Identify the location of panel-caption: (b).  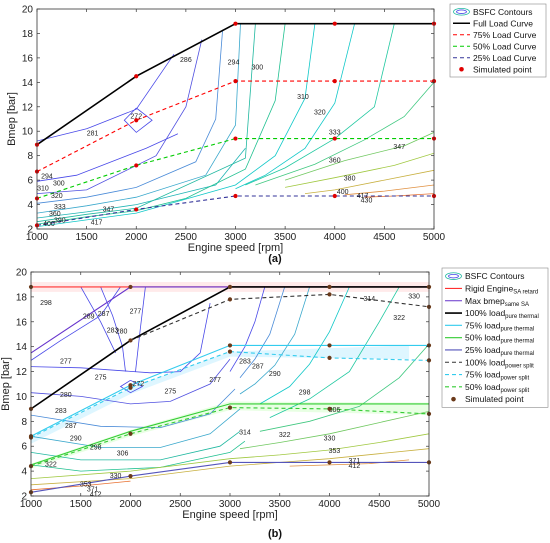
(275, 534).